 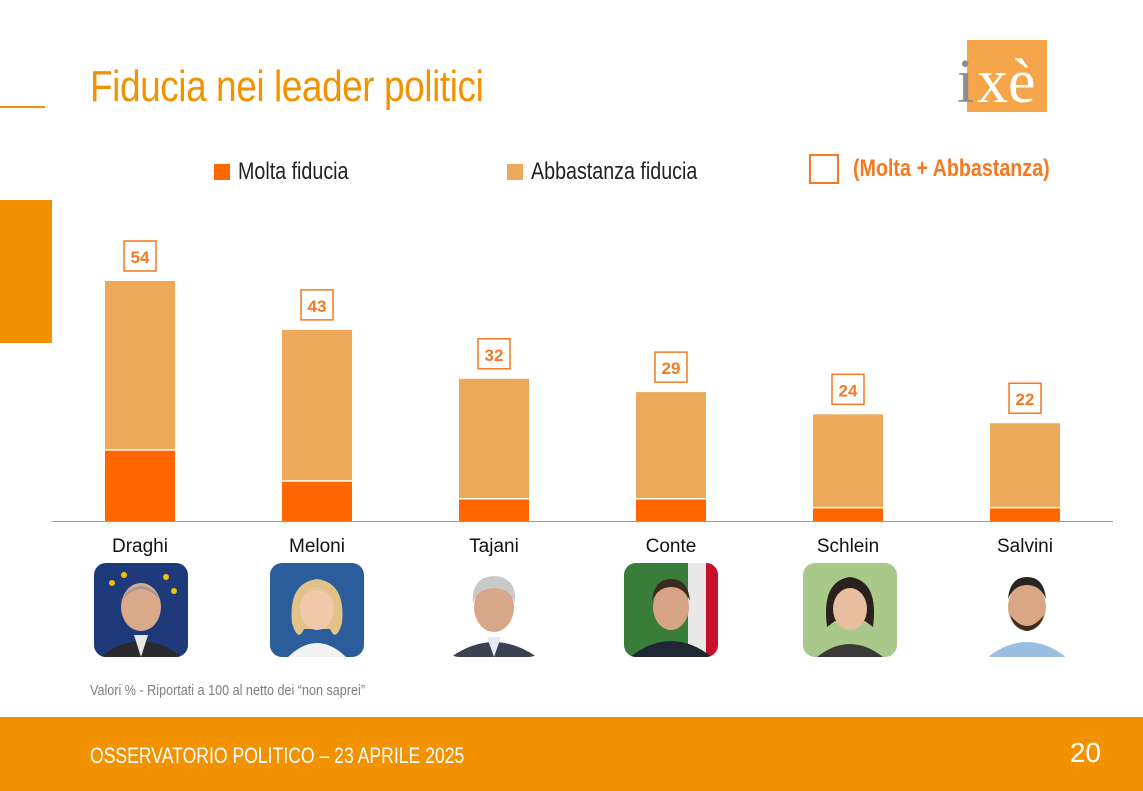 What do you see at coordinates (140, 365) in the screenshot?
I see `bar-abbastanza-draghi` at bounding box center [140, 365].